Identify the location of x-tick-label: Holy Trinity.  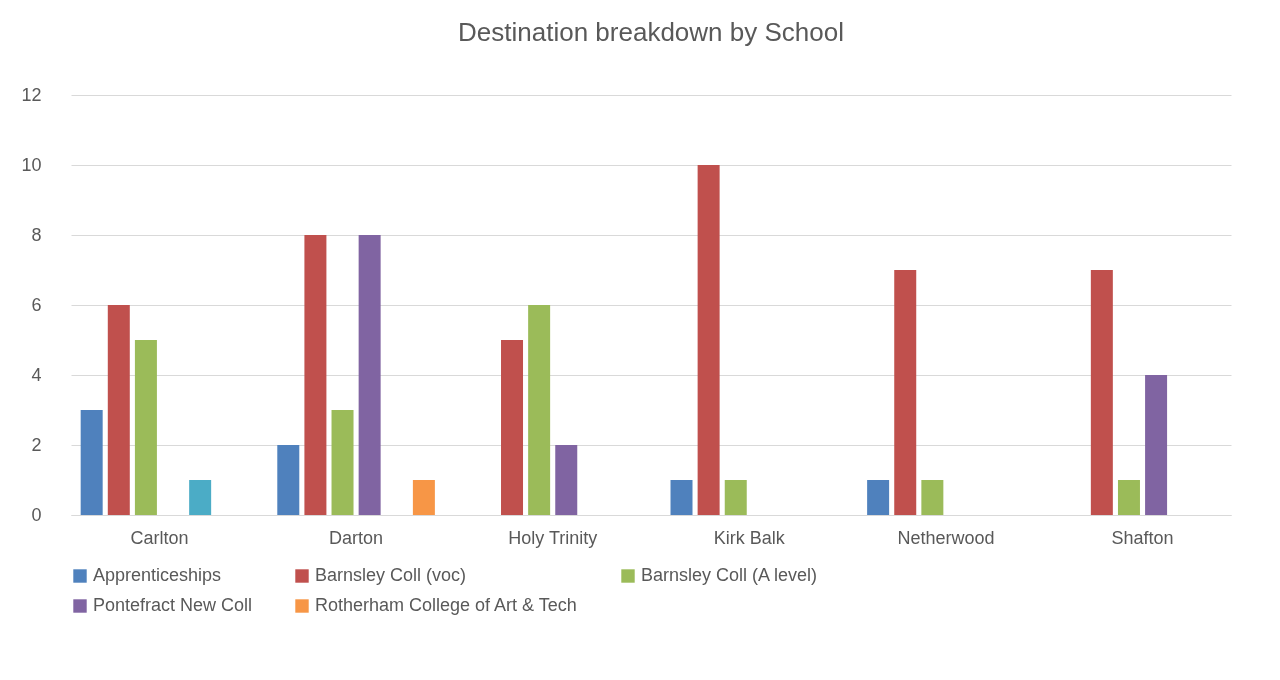
(553, 537).